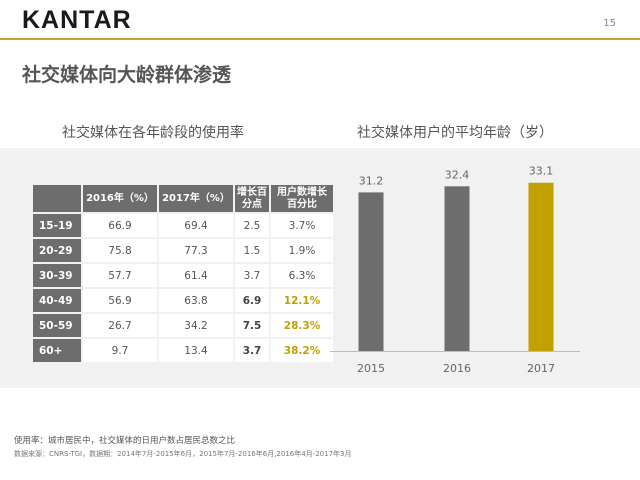 Image resolution: width=640 pixels, height=480 pixels. I want to click on table-row: 50-59 26.7 34.2 7.5 28.3%, so click(183, 325).